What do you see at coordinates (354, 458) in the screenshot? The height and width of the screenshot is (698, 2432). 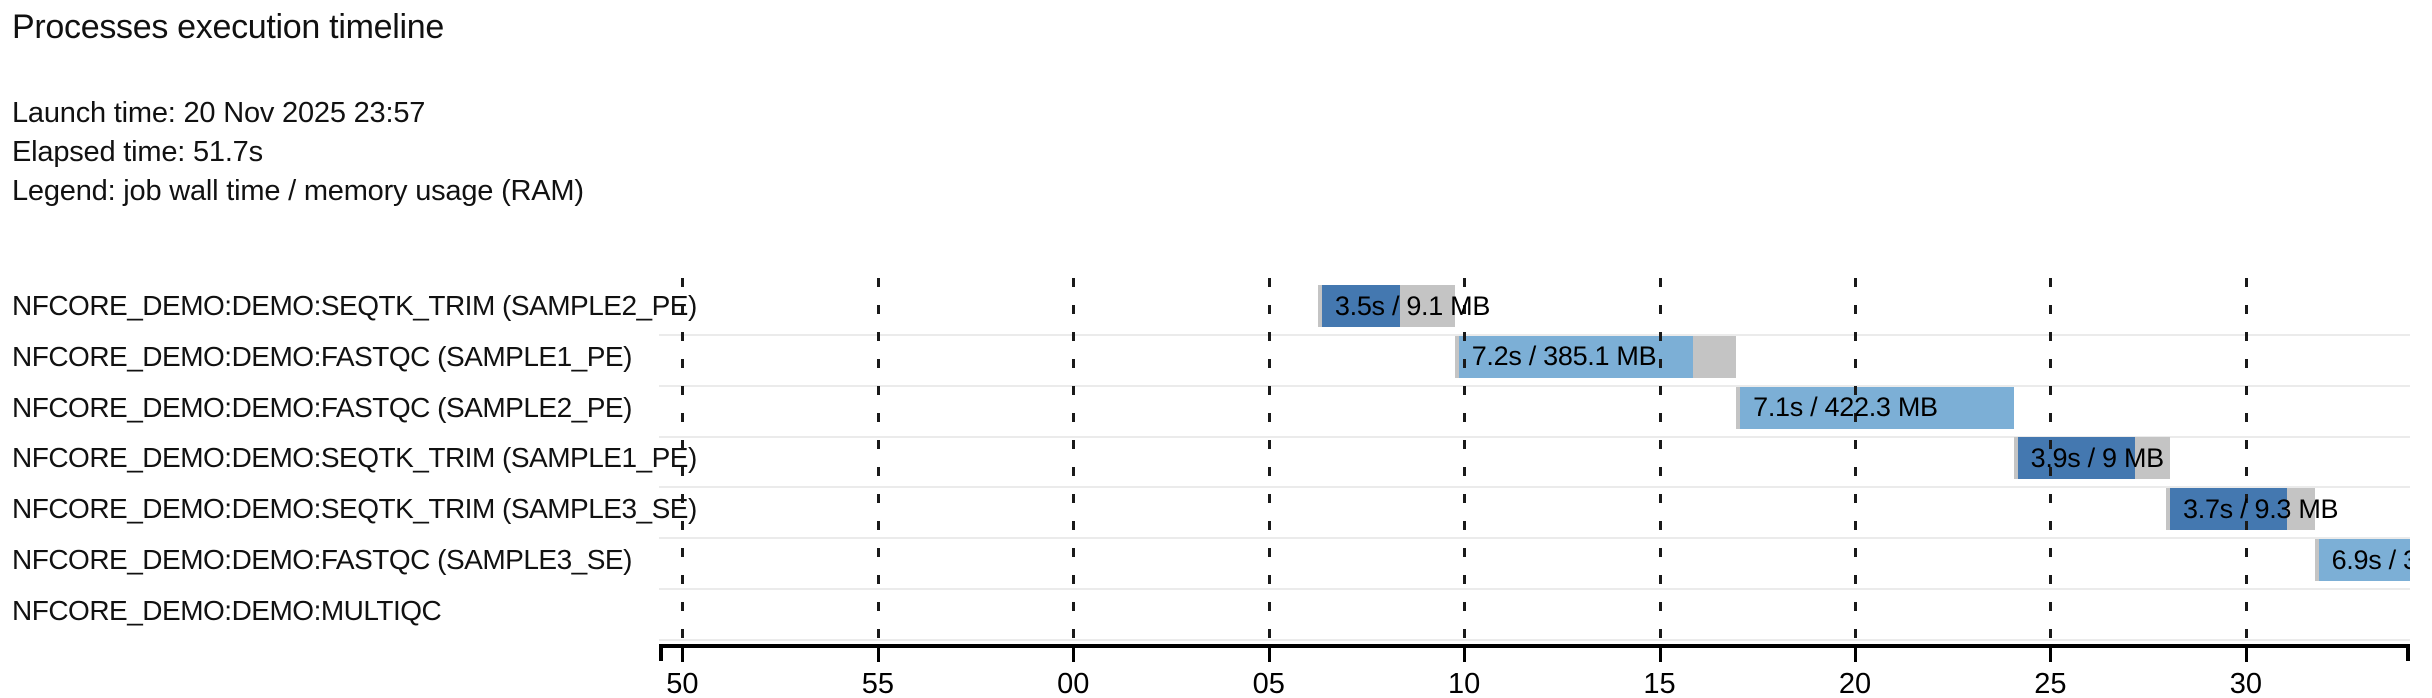 I see `process-row-label: NFCORE_DEMO:DEMO:SEQTK_TRIM (SAMPLE1_PE)` at bounding box center [354, 458].